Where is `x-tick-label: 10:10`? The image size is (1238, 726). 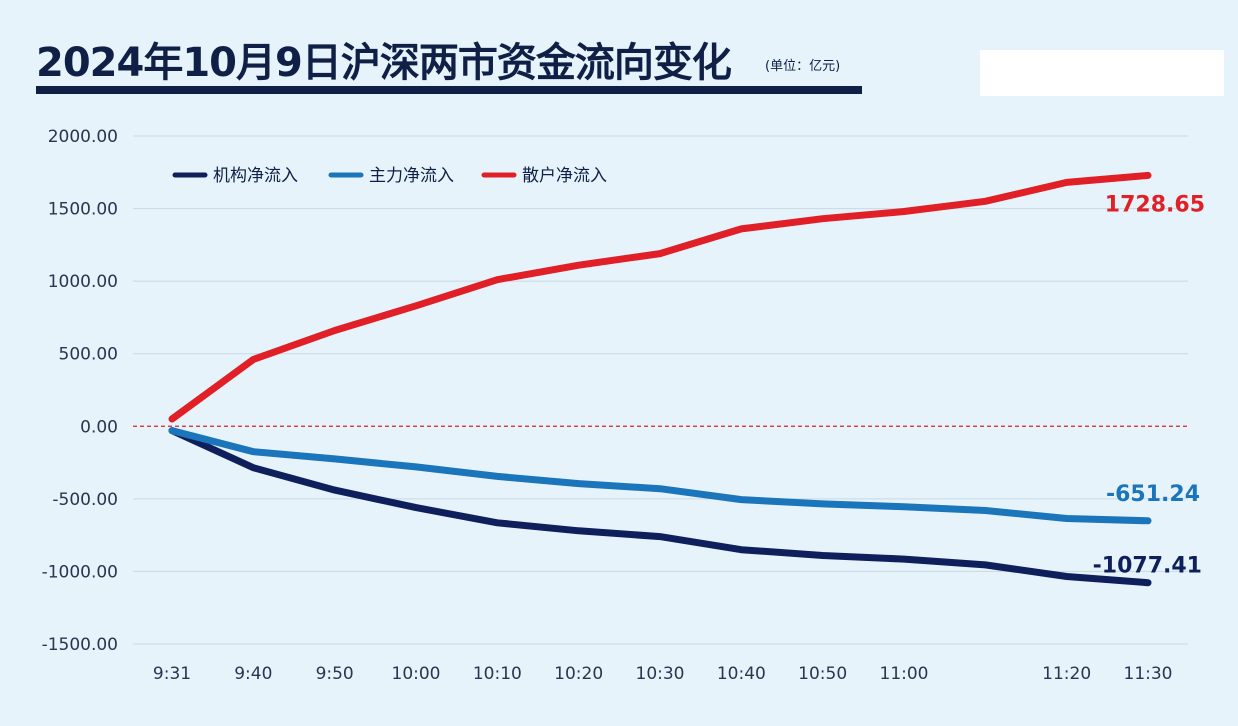
x-tick-label: 10:10 is located at coordinates (497, 674).